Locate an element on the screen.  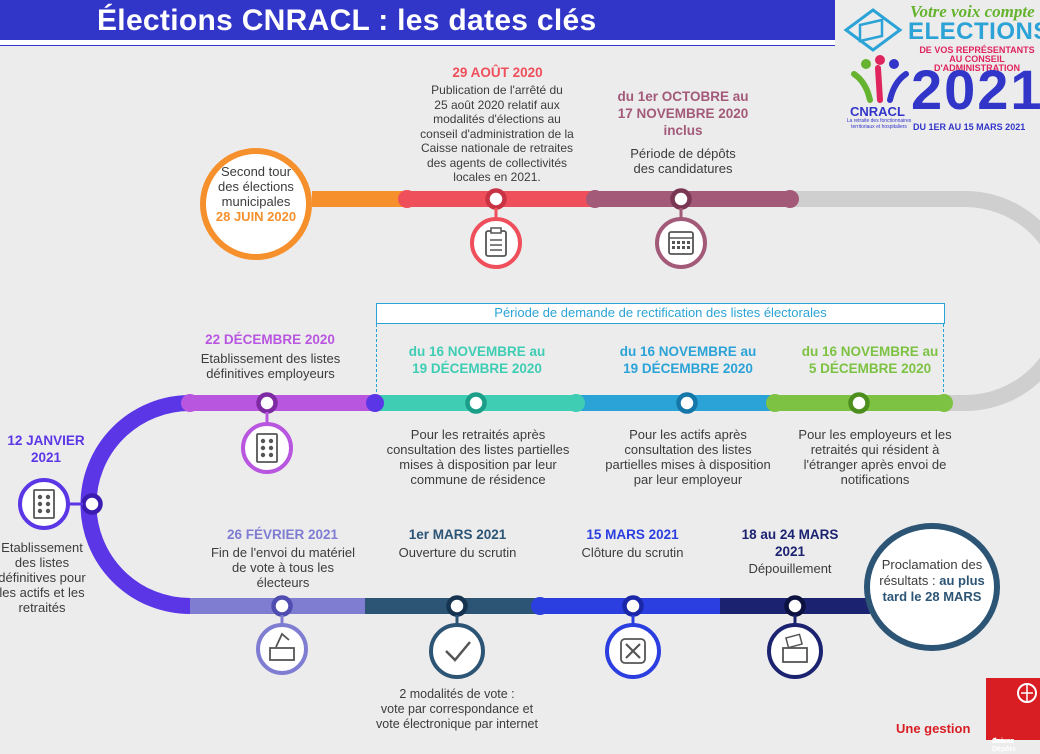
marker-mars15 is located at coordinates (633, 606).